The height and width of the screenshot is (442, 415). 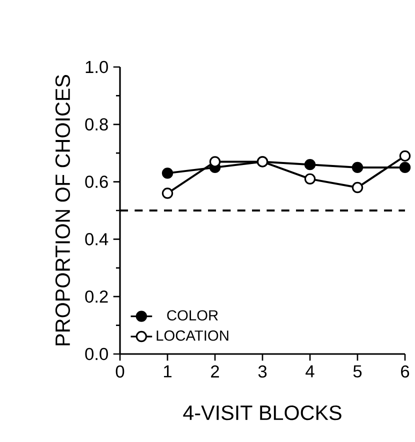 I want to click on x-tick-label: 0, so click(x=120, y=371).